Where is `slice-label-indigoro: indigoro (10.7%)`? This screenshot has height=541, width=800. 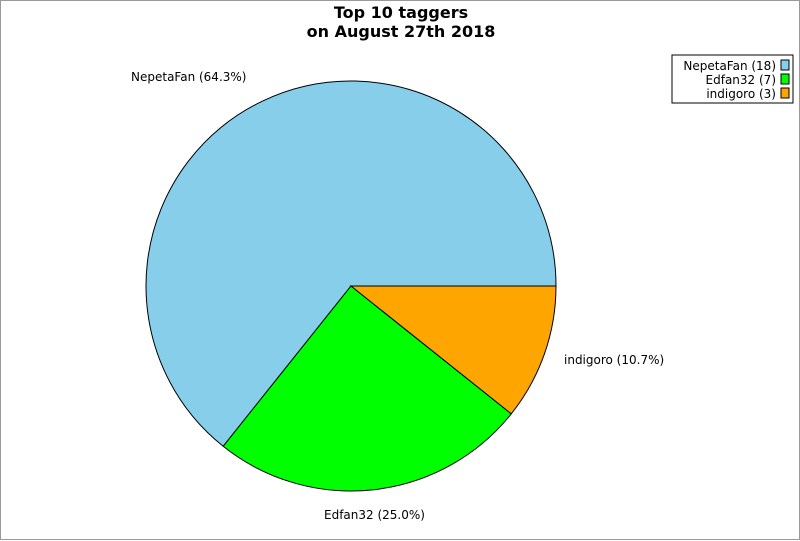
slice-label-indigoro: indigoro (10.7%) is located at coordinates (614, 360).